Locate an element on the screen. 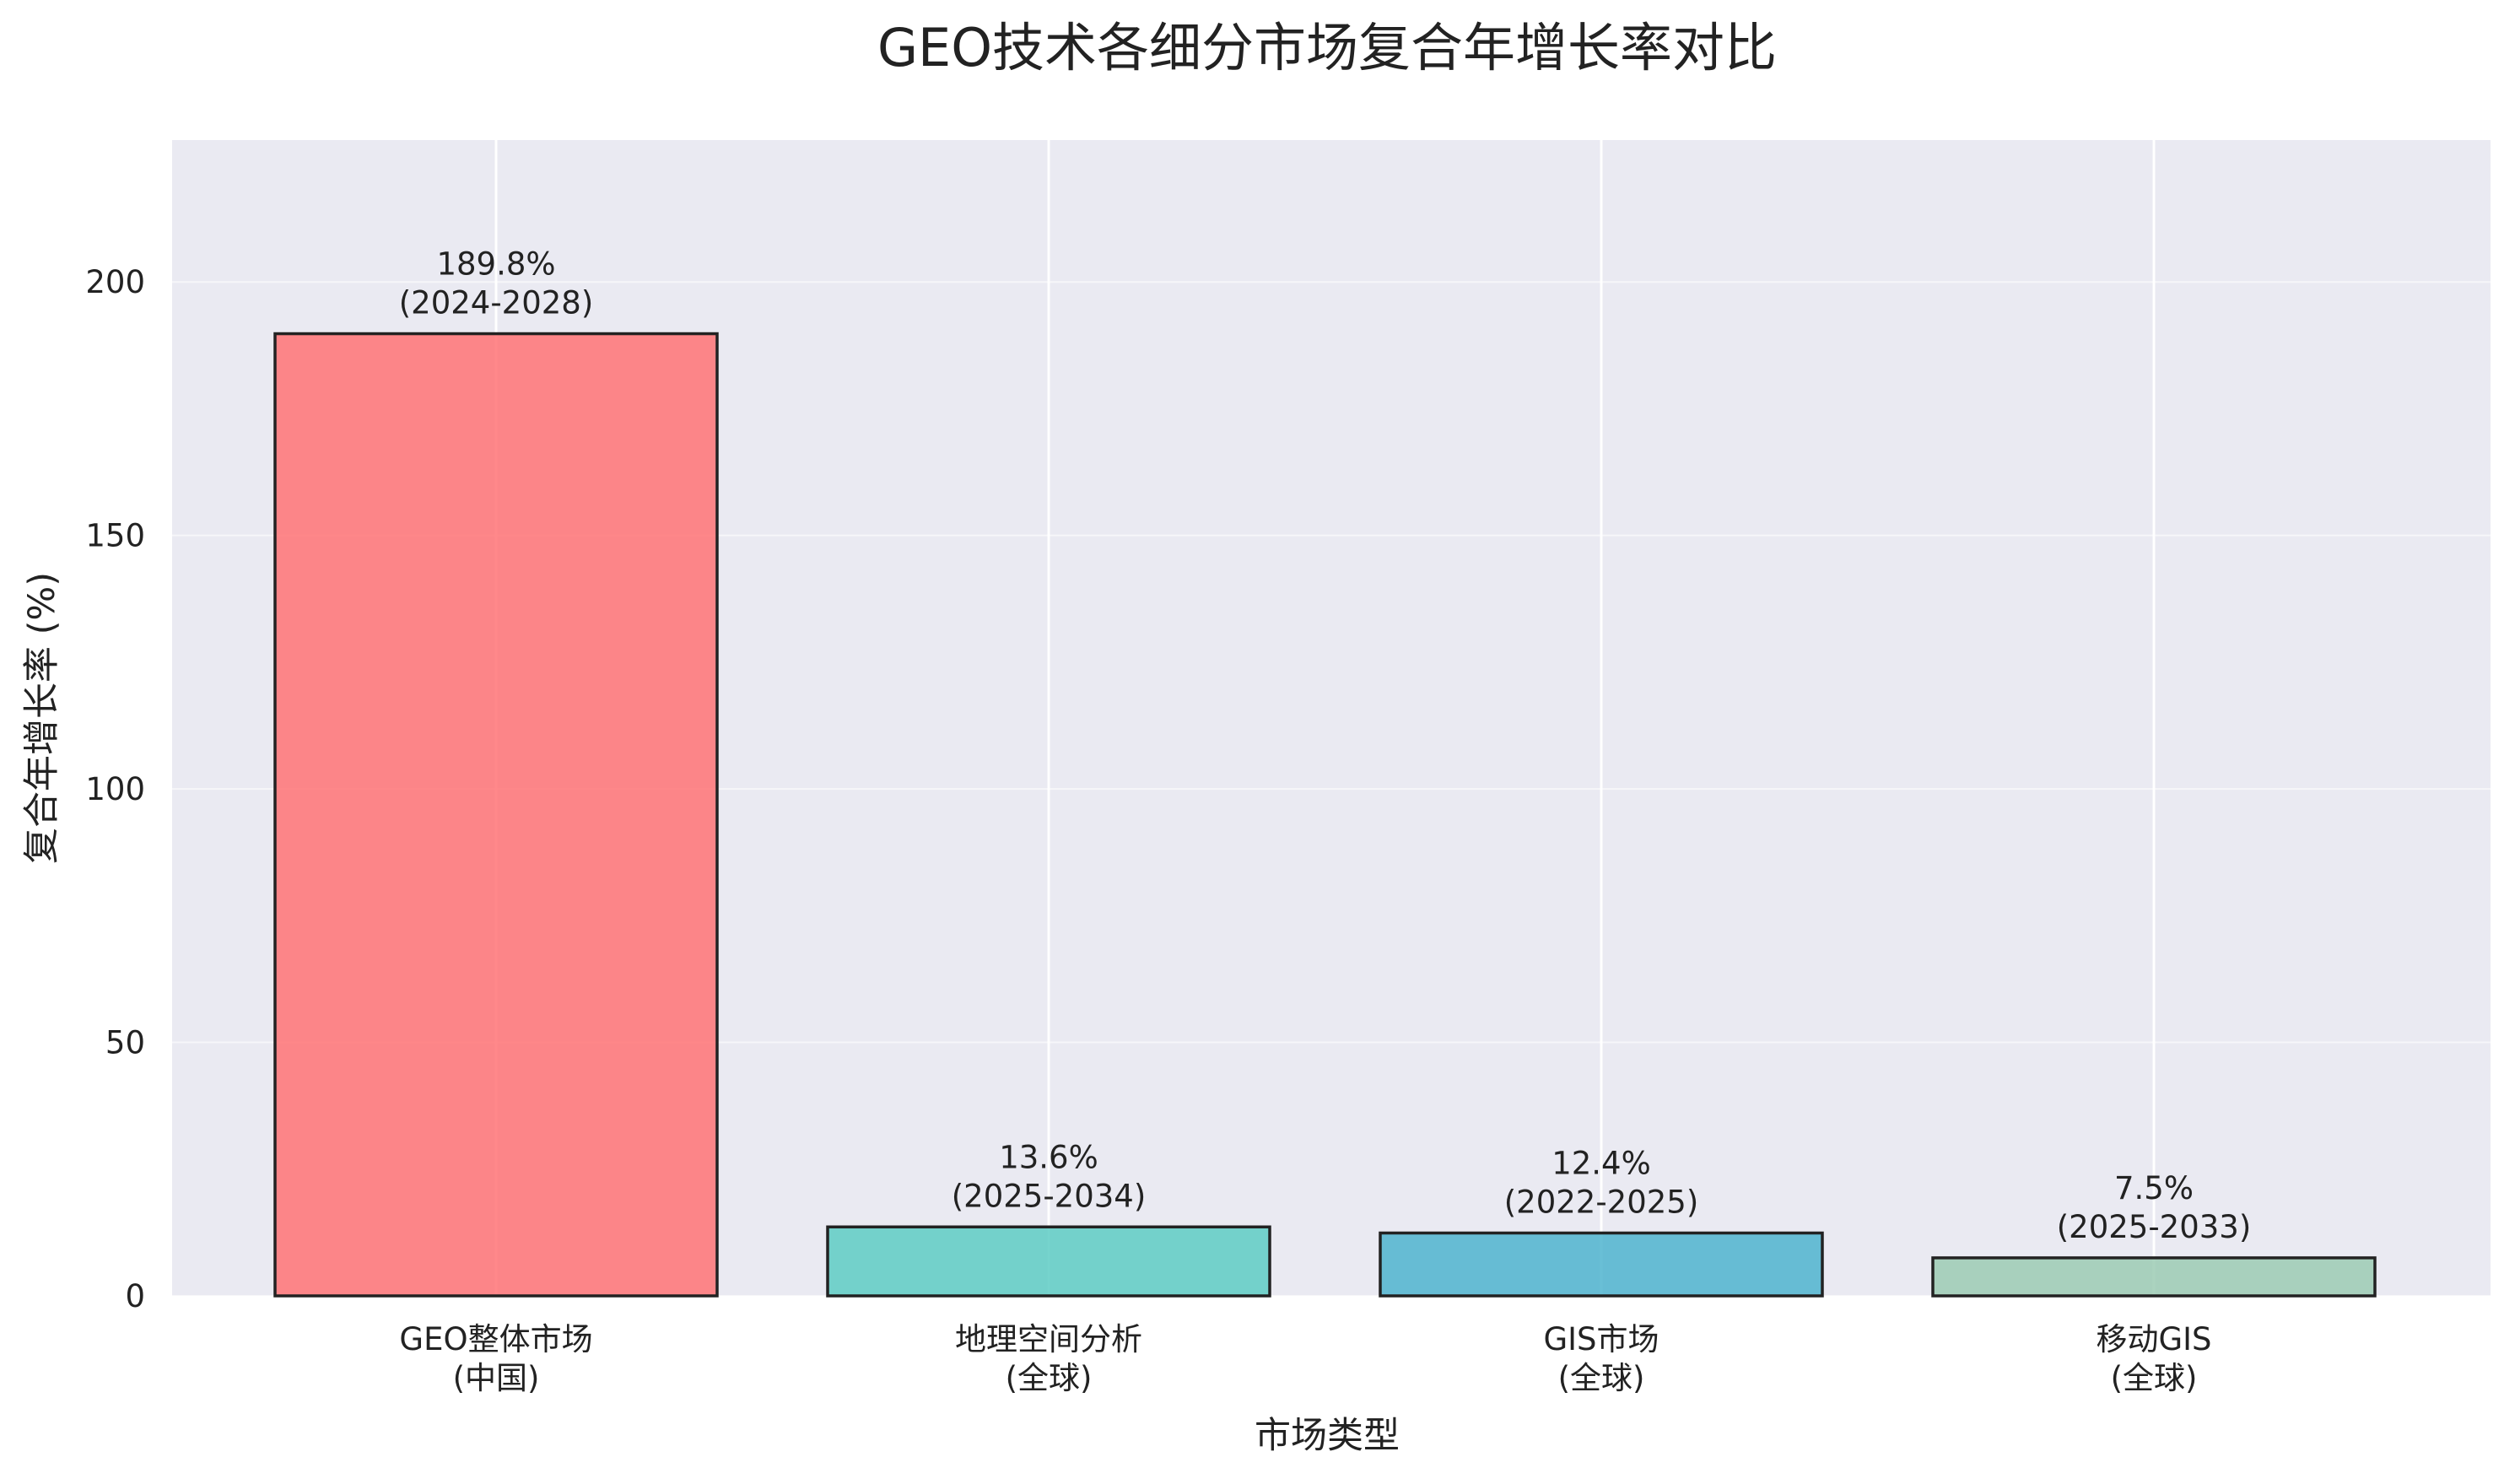 The image size is (2504, 1484). data-label-value: 7.5% is located at coordinates (2154, 1188).